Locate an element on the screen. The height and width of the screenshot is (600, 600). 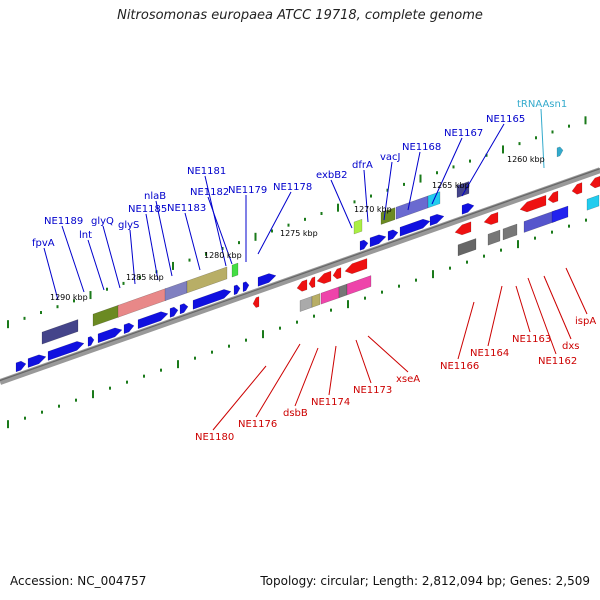
gene-label-bottom: NE1164 is located at coordinates (489, 353).